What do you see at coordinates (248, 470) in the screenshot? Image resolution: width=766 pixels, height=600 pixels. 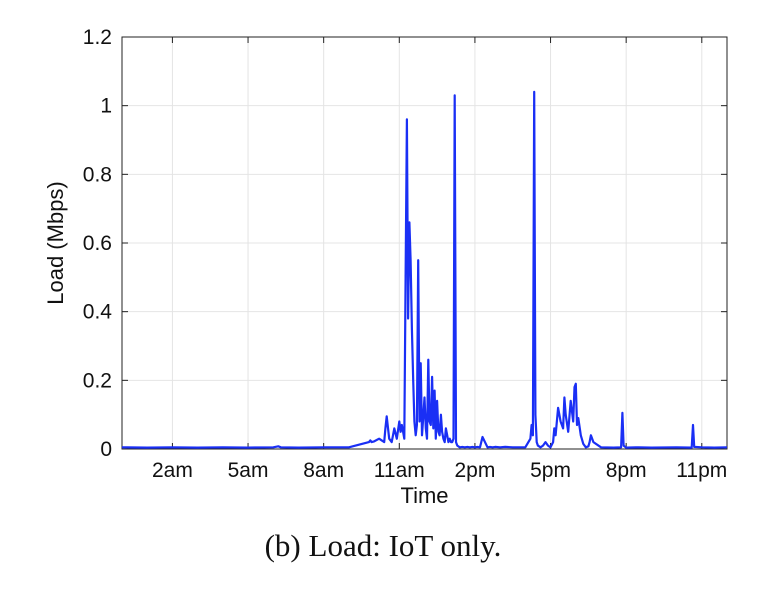 I see `x-tick-label: 5am` at bounding box center [248, 470].